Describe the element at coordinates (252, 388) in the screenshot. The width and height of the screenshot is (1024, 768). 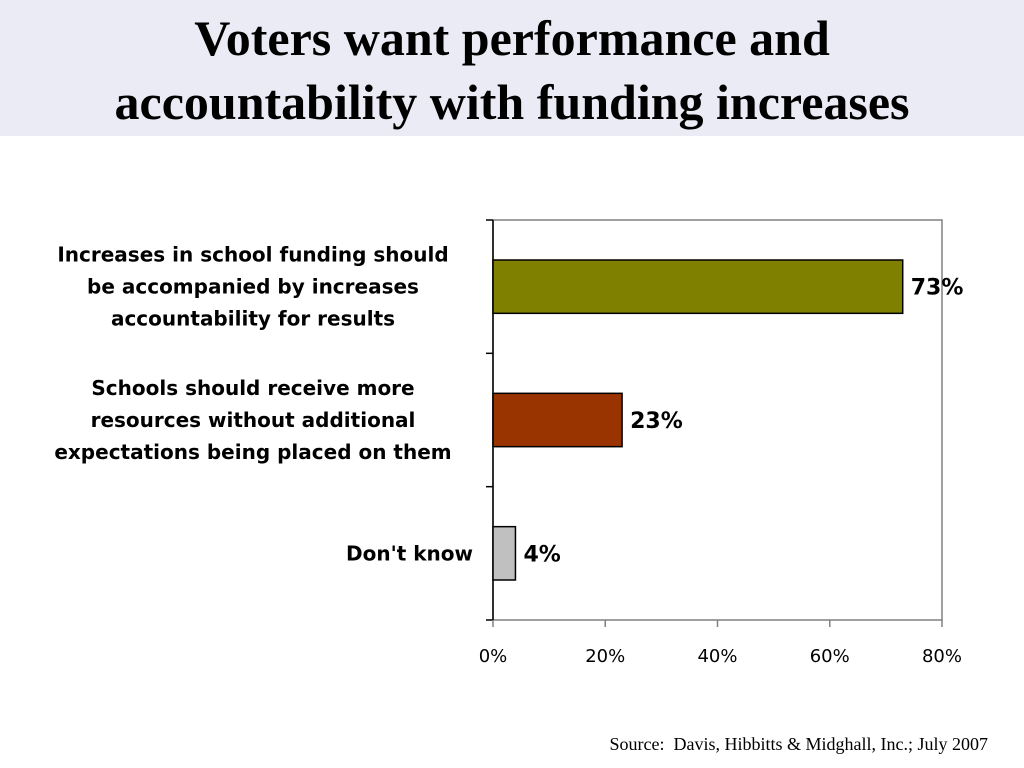
I see `category-label-line: Schools should receive more` at that location.